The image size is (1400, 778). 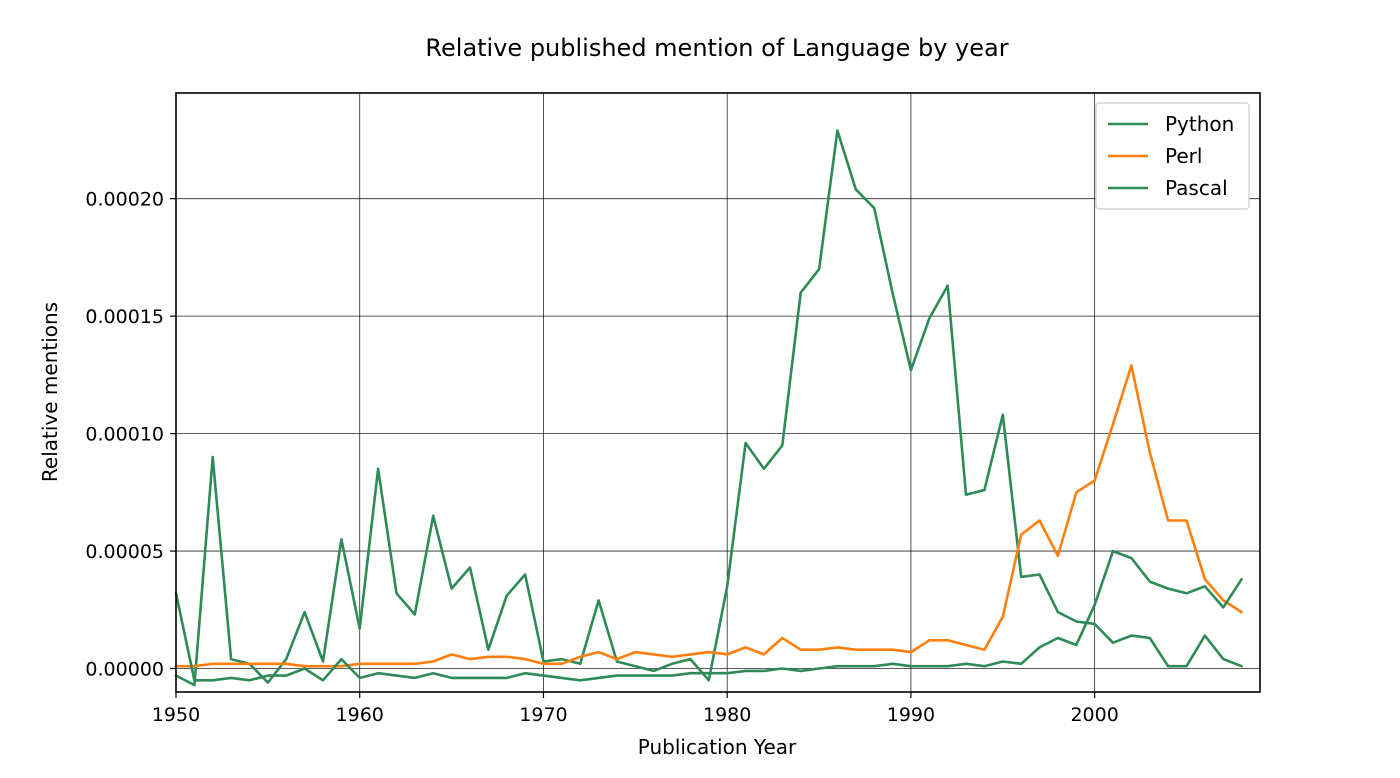 I want to click on series-line-pascal, so click(x=708, y=615).